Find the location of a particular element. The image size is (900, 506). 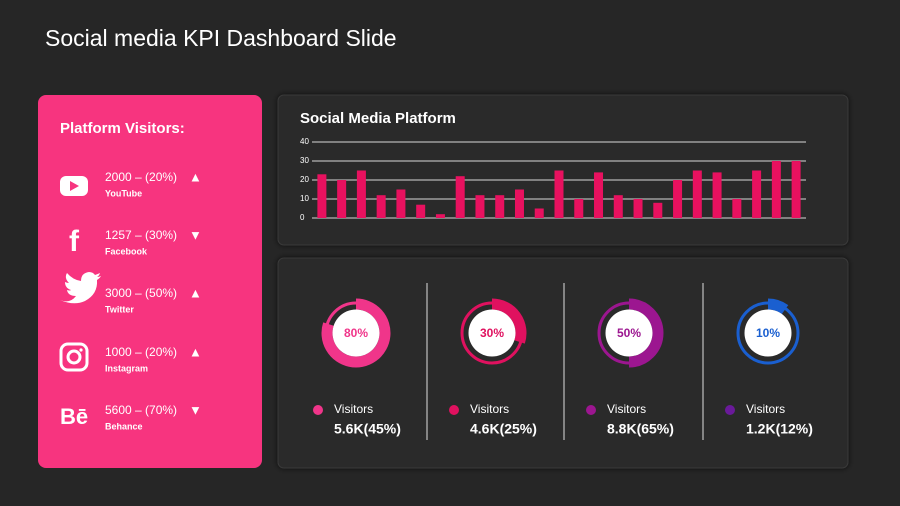

donut-label: 10% is located at coordinates (768, 333).